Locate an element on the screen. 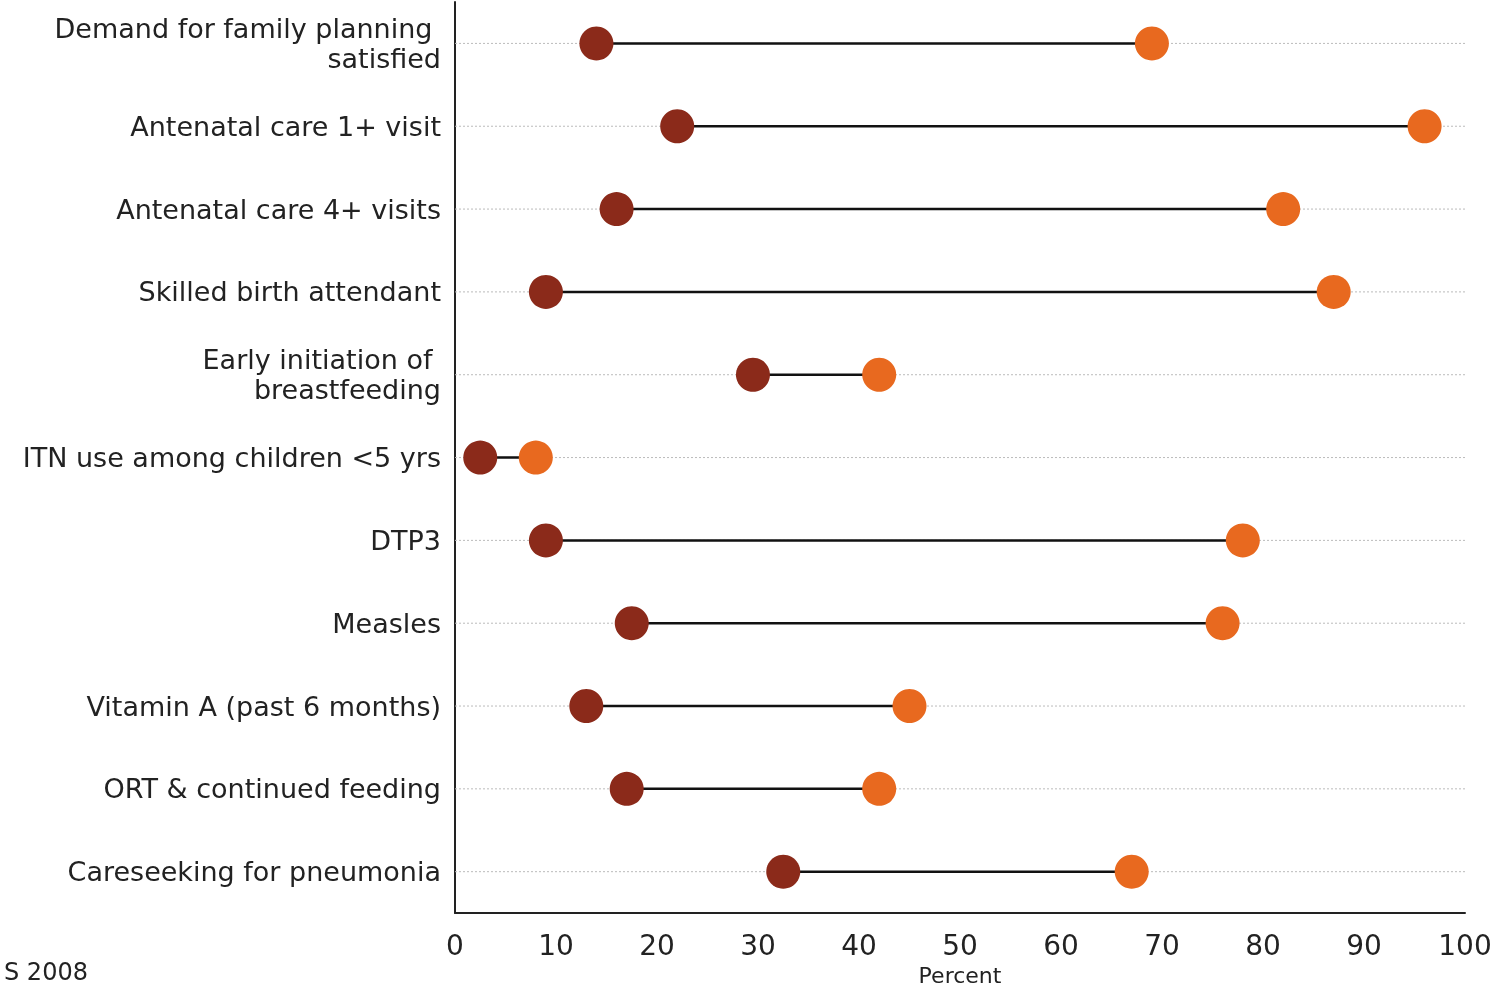 The height and width of the screenshot is (991, 1505). y-tick-label: Skilled birth attendant is located at coordinates (289, 292).